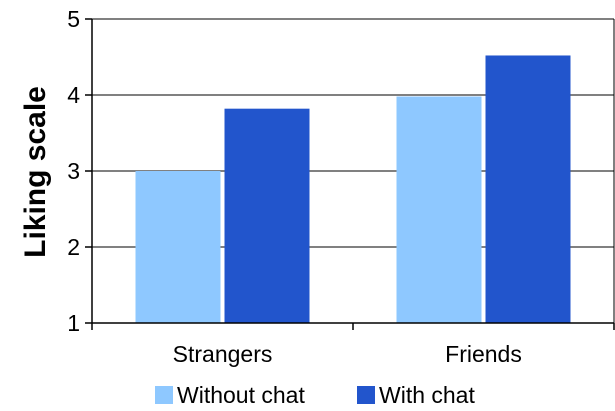 This screenshot has height=411, width=615. I want to click on y-tick-label: 2, so click(73, 247).